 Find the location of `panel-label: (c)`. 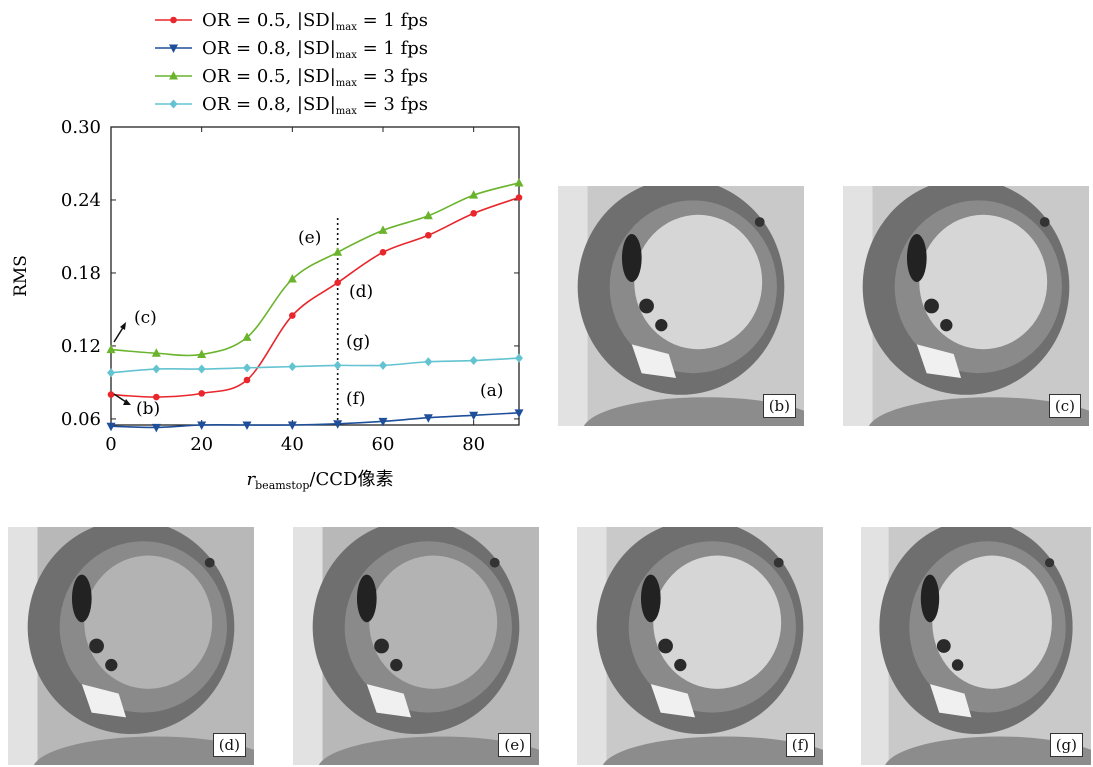

panel-label: (c) is located at coordinates (1064, 406).